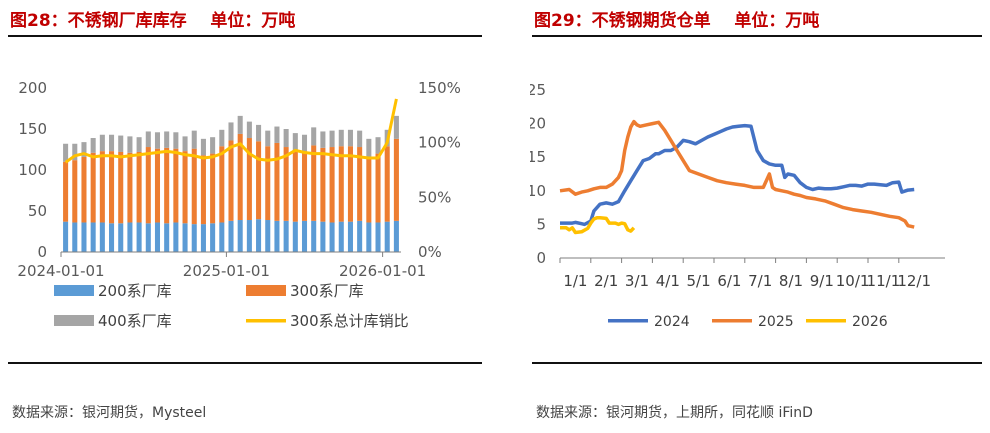 This screenshot has width=990, height=433. What do you see at coordinates (541, 224) in the screenshot?
I see `right-y-tick-label: 5` at bounding box center [541, 224].